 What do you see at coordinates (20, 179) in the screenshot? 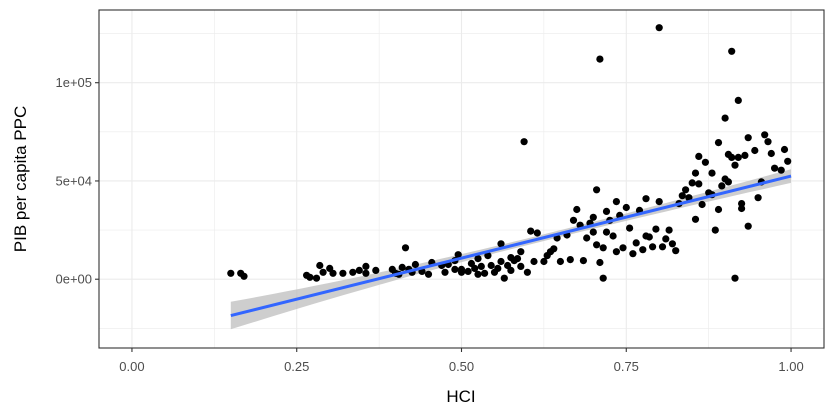
I see `y-axis-title: PIB per capita PPC` at bounding box center [20, 179].